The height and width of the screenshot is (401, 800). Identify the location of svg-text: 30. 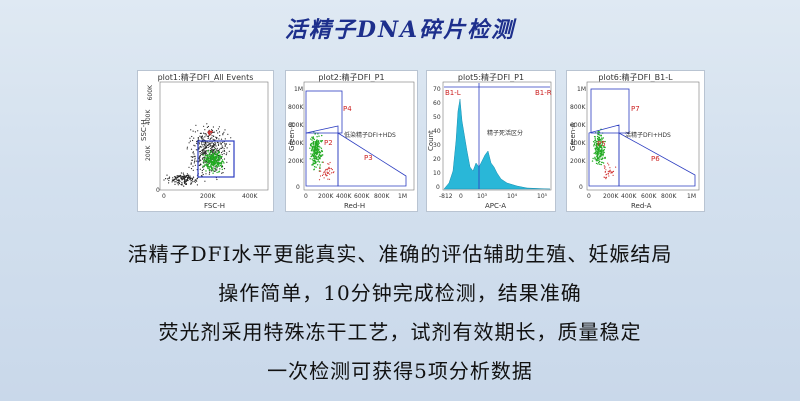
(437, 145).